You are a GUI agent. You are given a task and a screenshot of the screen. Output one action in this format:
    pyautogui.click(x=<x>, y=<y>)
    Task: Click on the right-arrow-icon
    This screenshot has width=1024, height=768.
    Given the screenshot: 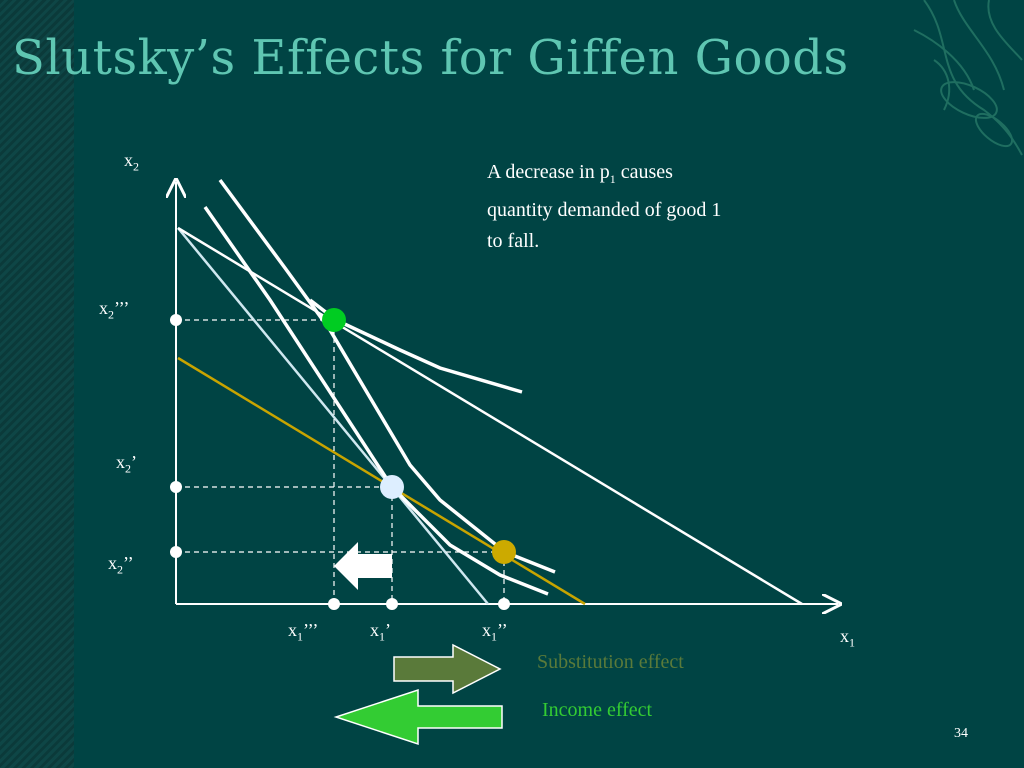 What is the action you would take?
    pyautogui.click(x=447, y=669)
    